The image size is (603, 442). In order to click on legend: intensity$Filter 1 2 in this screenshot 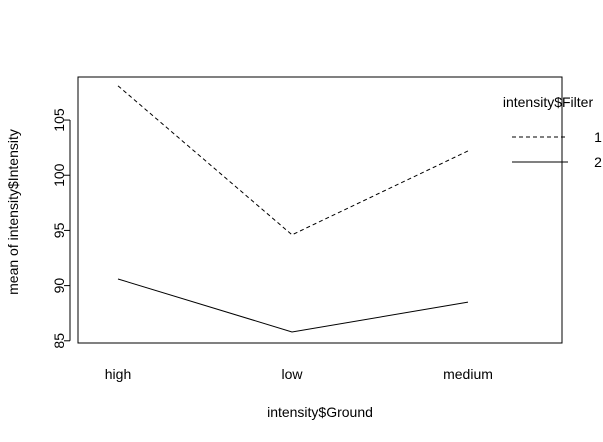, I will do `click(552, 132)`.